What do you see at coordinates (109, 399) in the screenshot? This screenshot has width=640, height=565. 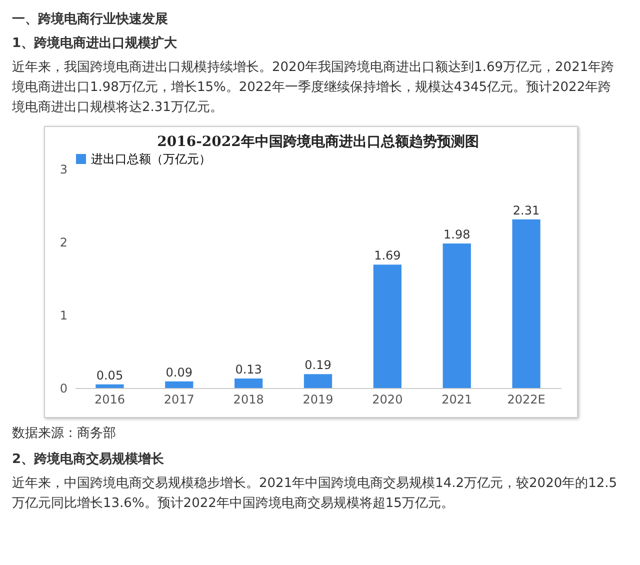 I see `x-tick-label: 2016` at bounding box center [109, 399].